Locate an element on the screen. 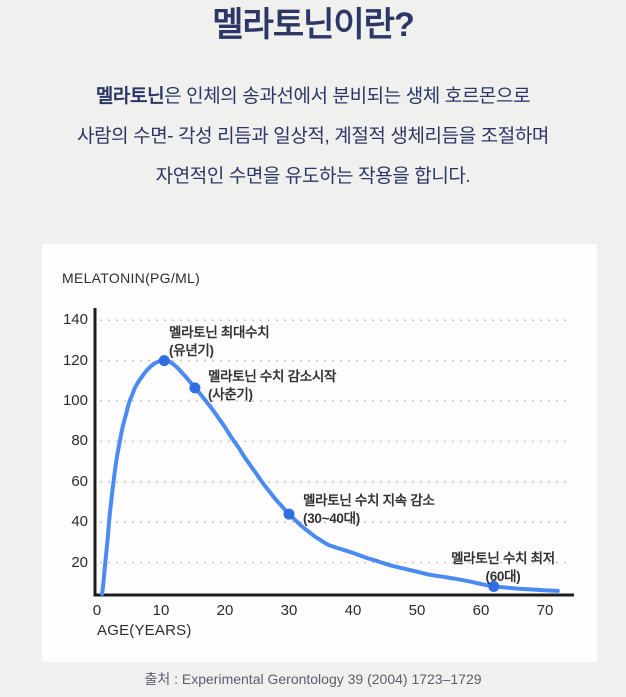  y-tick-label-40: 40 is located at coordinates (79, 522).